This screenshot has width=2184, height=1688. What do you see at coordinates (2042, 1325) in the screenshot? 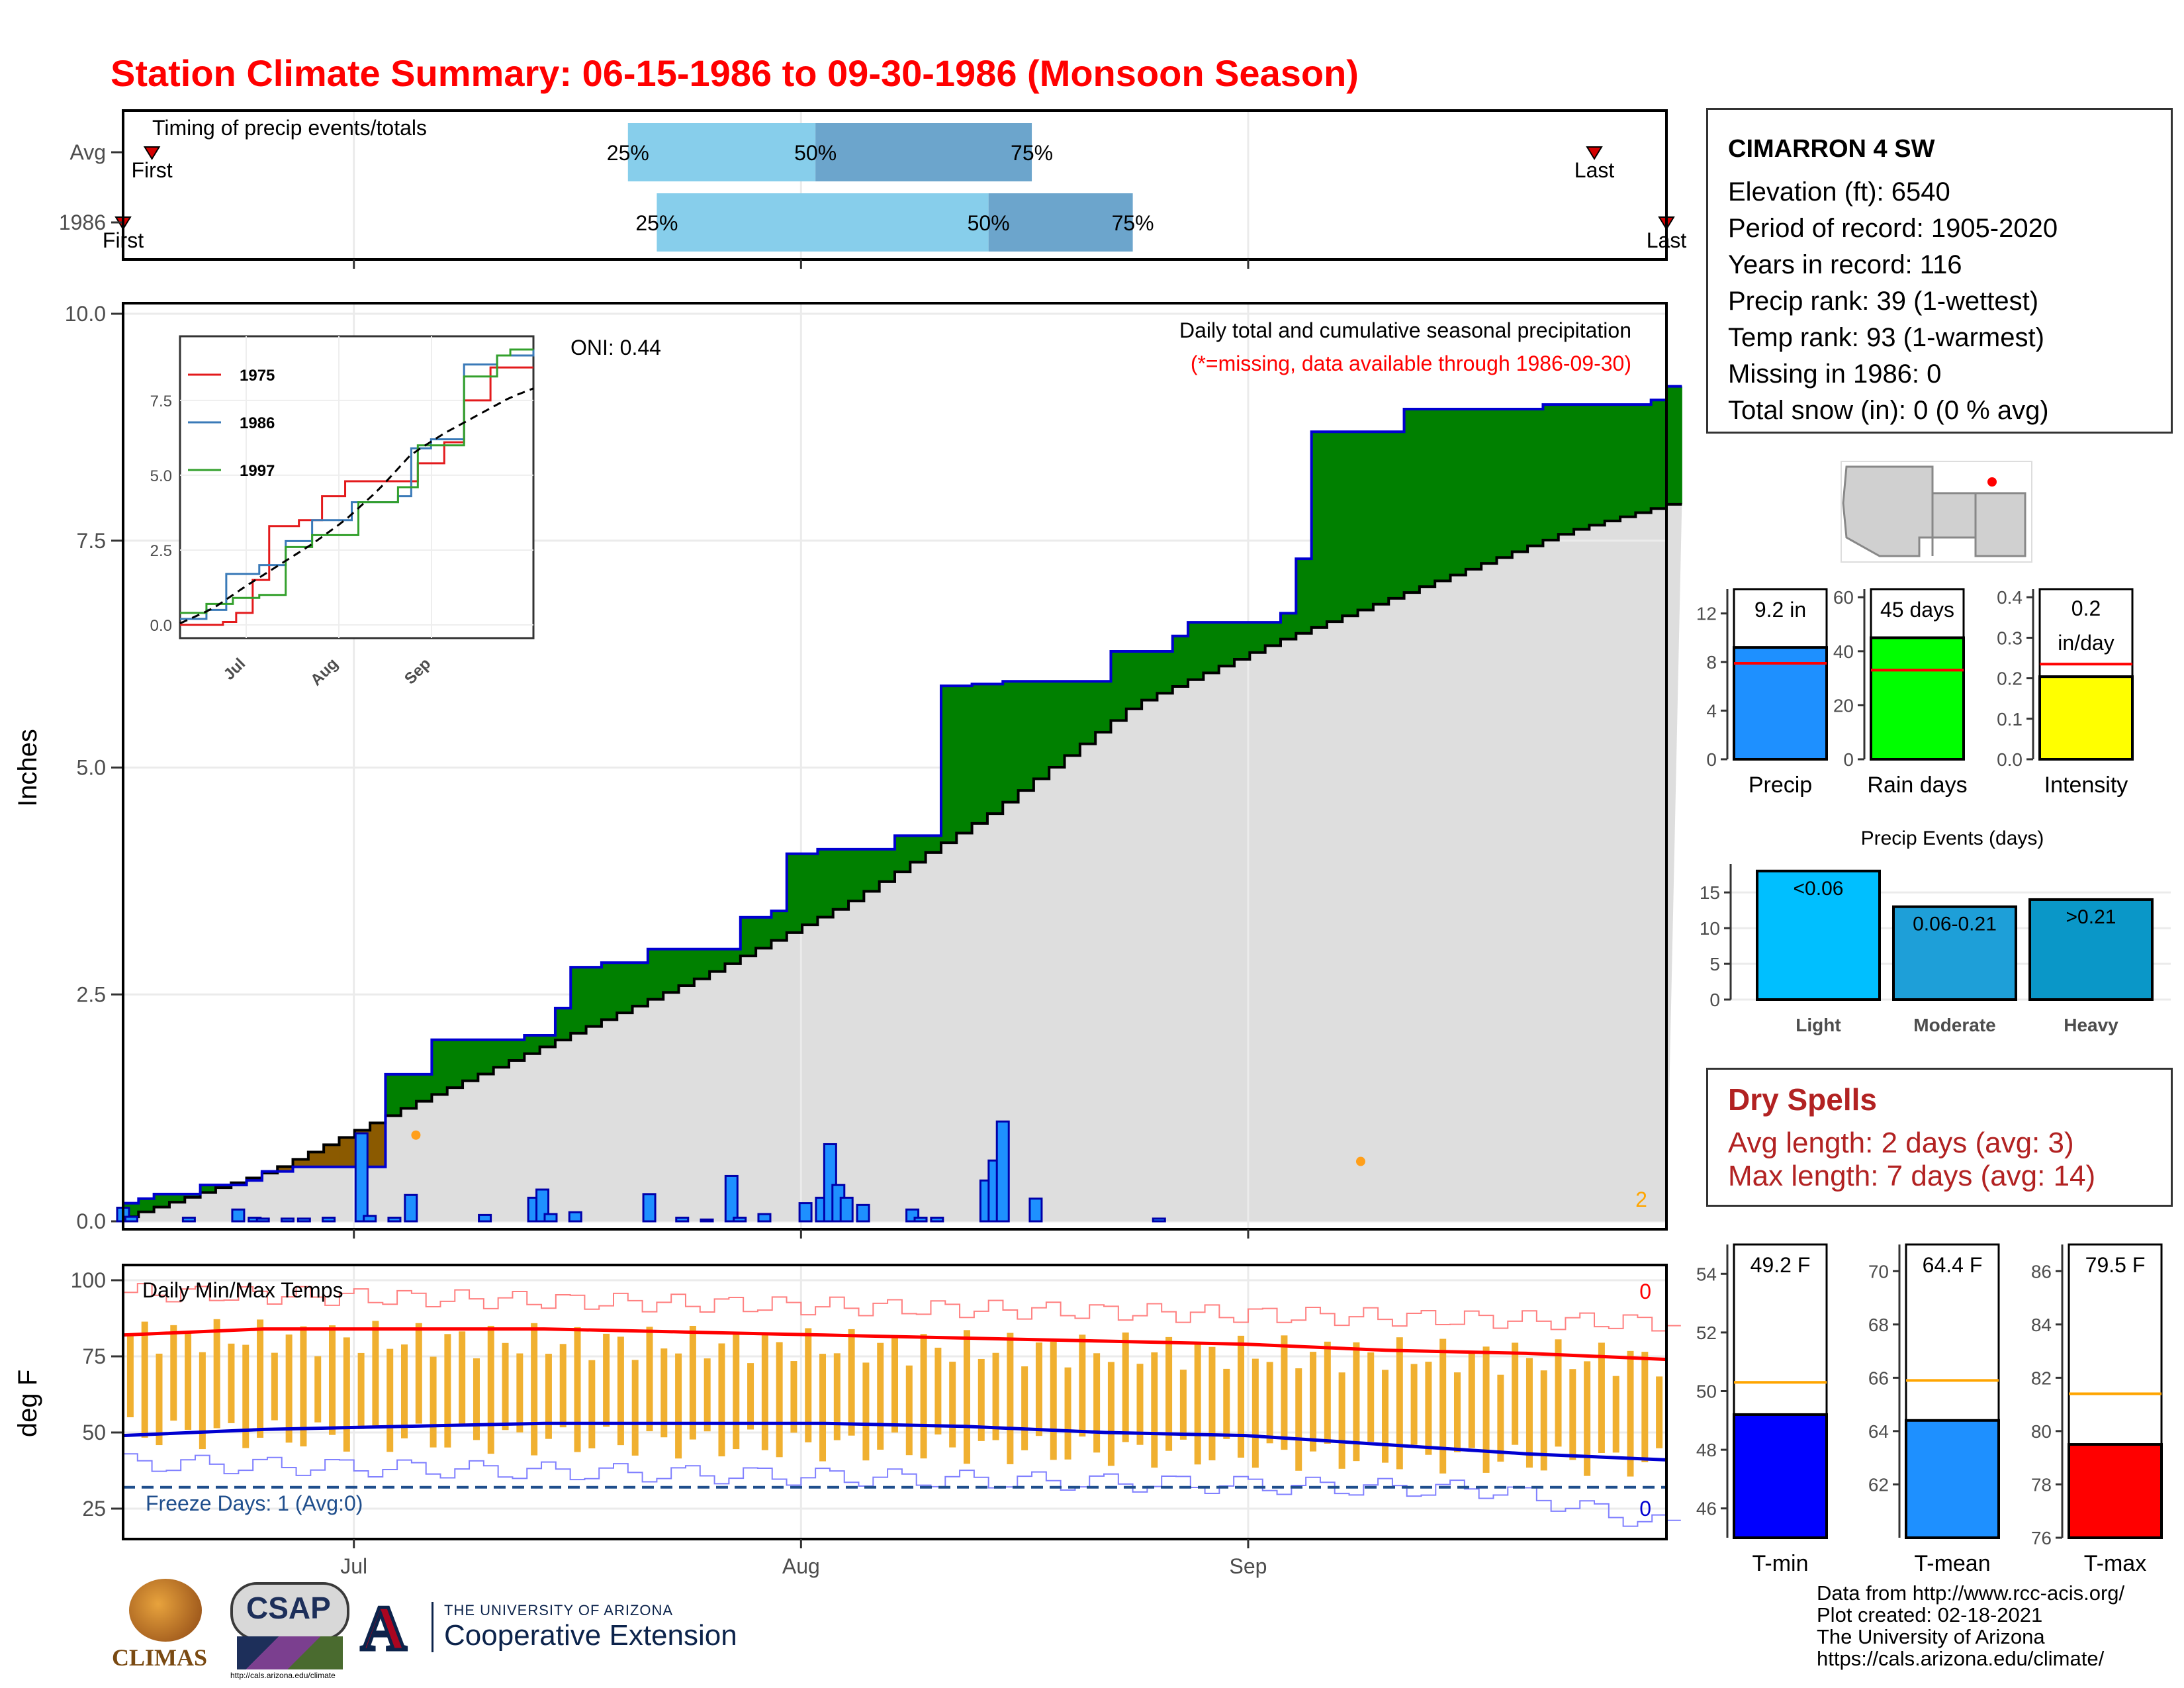
I see `bar-tick-label: 84` at bounding box center [2042, 1325].